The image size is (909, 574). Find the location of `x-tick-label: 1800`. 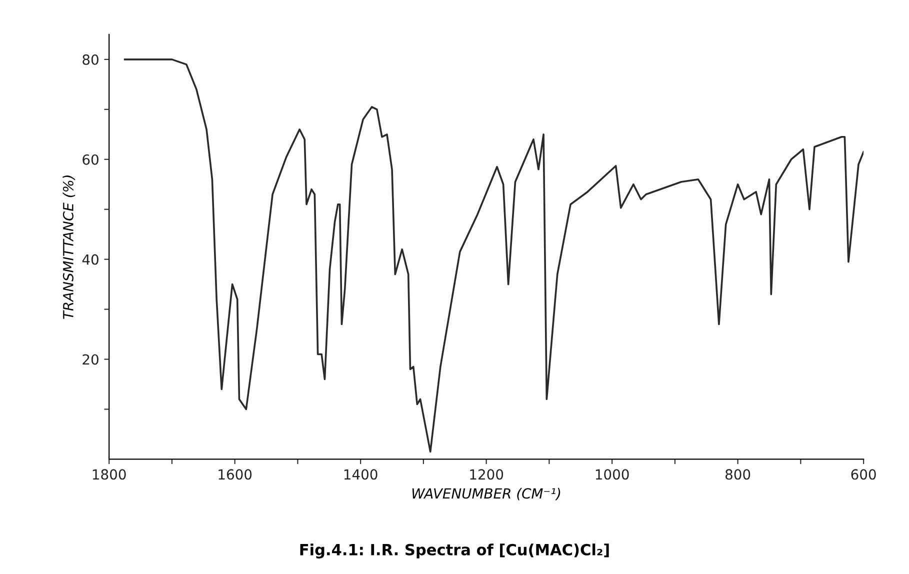

x-tick-label: 1800 is located at coordinates (109, 474).